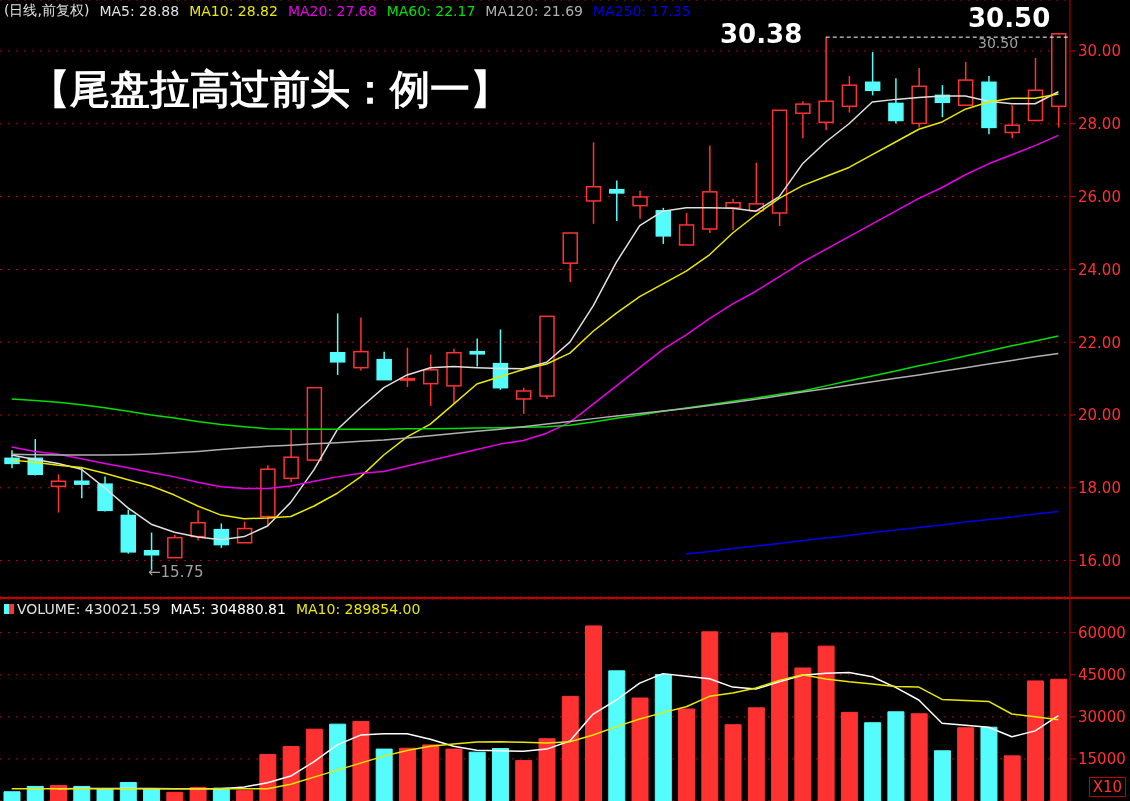  Describe the element at coordinates (270, 89) in the screenshot. I see `text: 【尾盘拉高过前头：例一】` at that location.